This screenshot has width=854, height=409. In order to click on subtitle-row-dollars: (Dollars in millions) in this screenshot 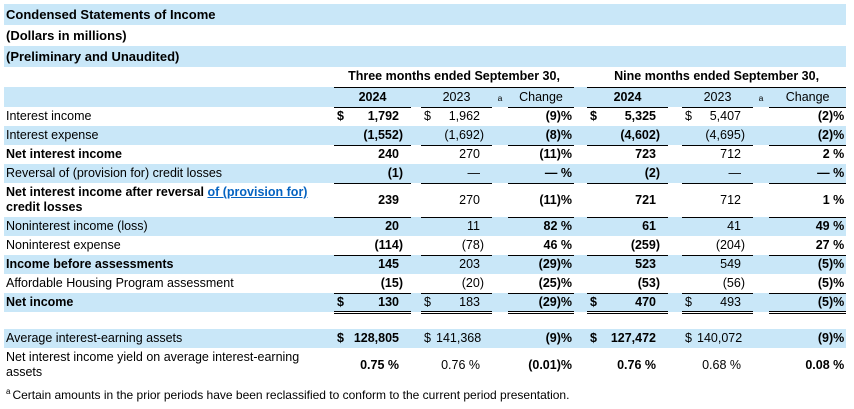, I will do `click(425, 35)`.